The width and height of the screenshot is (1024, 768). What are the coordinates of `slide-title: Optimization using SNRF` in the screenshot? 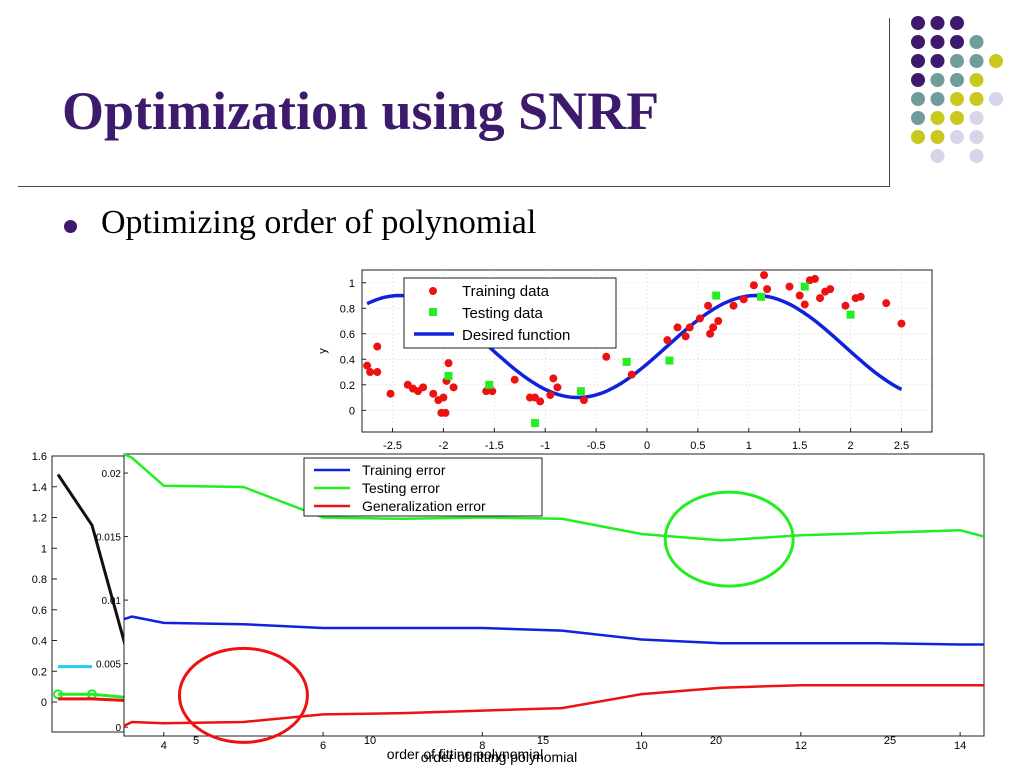 It's located at (361, 111).